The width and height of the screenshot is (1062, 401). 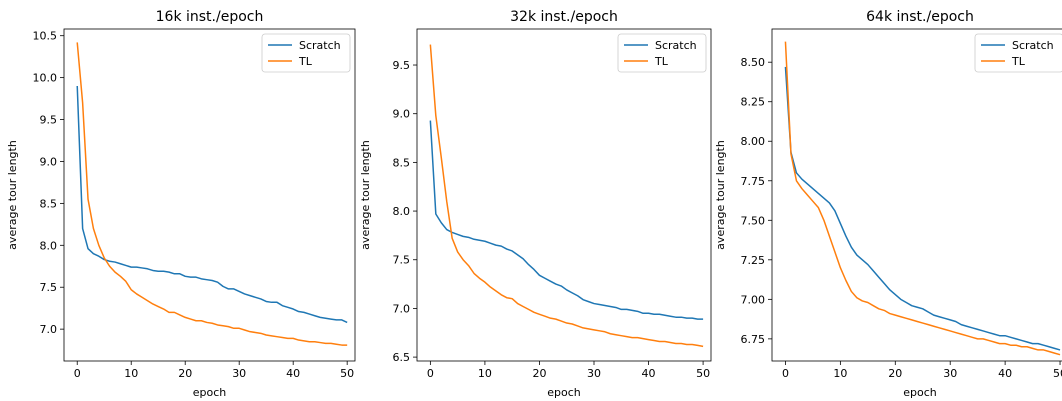 I want to click on chart-title: 64k inst./epoch, so click(x=920, y=17).